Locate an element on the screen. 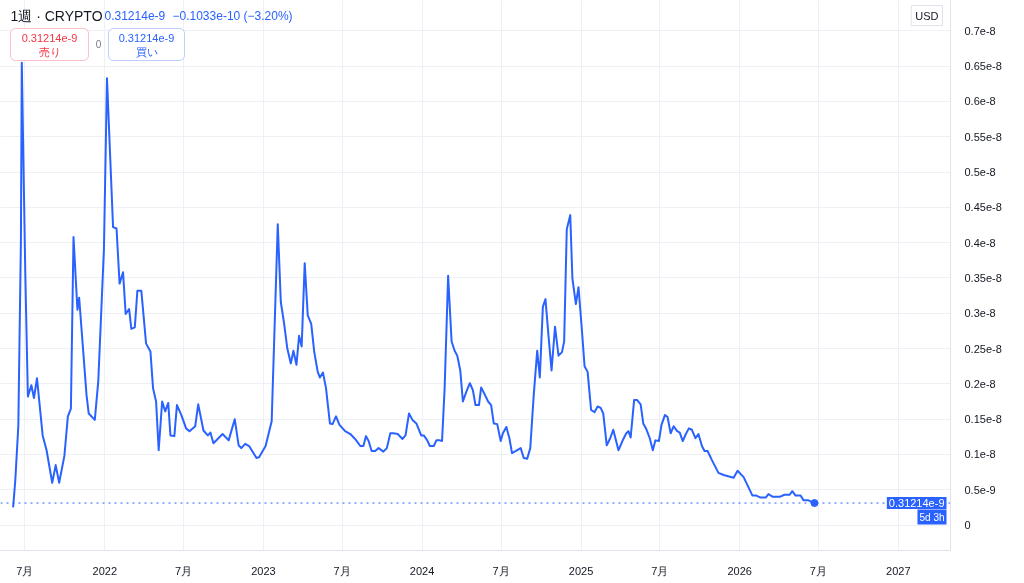 This screenshot has width=1024, height=583. text: 1週 · CRYPTO is located at coordinates (56, 15).